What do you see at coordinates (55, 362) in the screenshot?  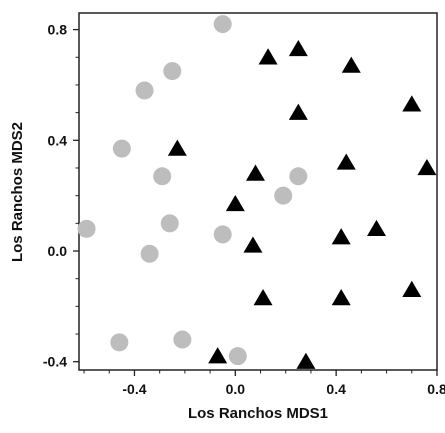 I see `y-tick-label: -0.4` at bounding box center [55, 362].